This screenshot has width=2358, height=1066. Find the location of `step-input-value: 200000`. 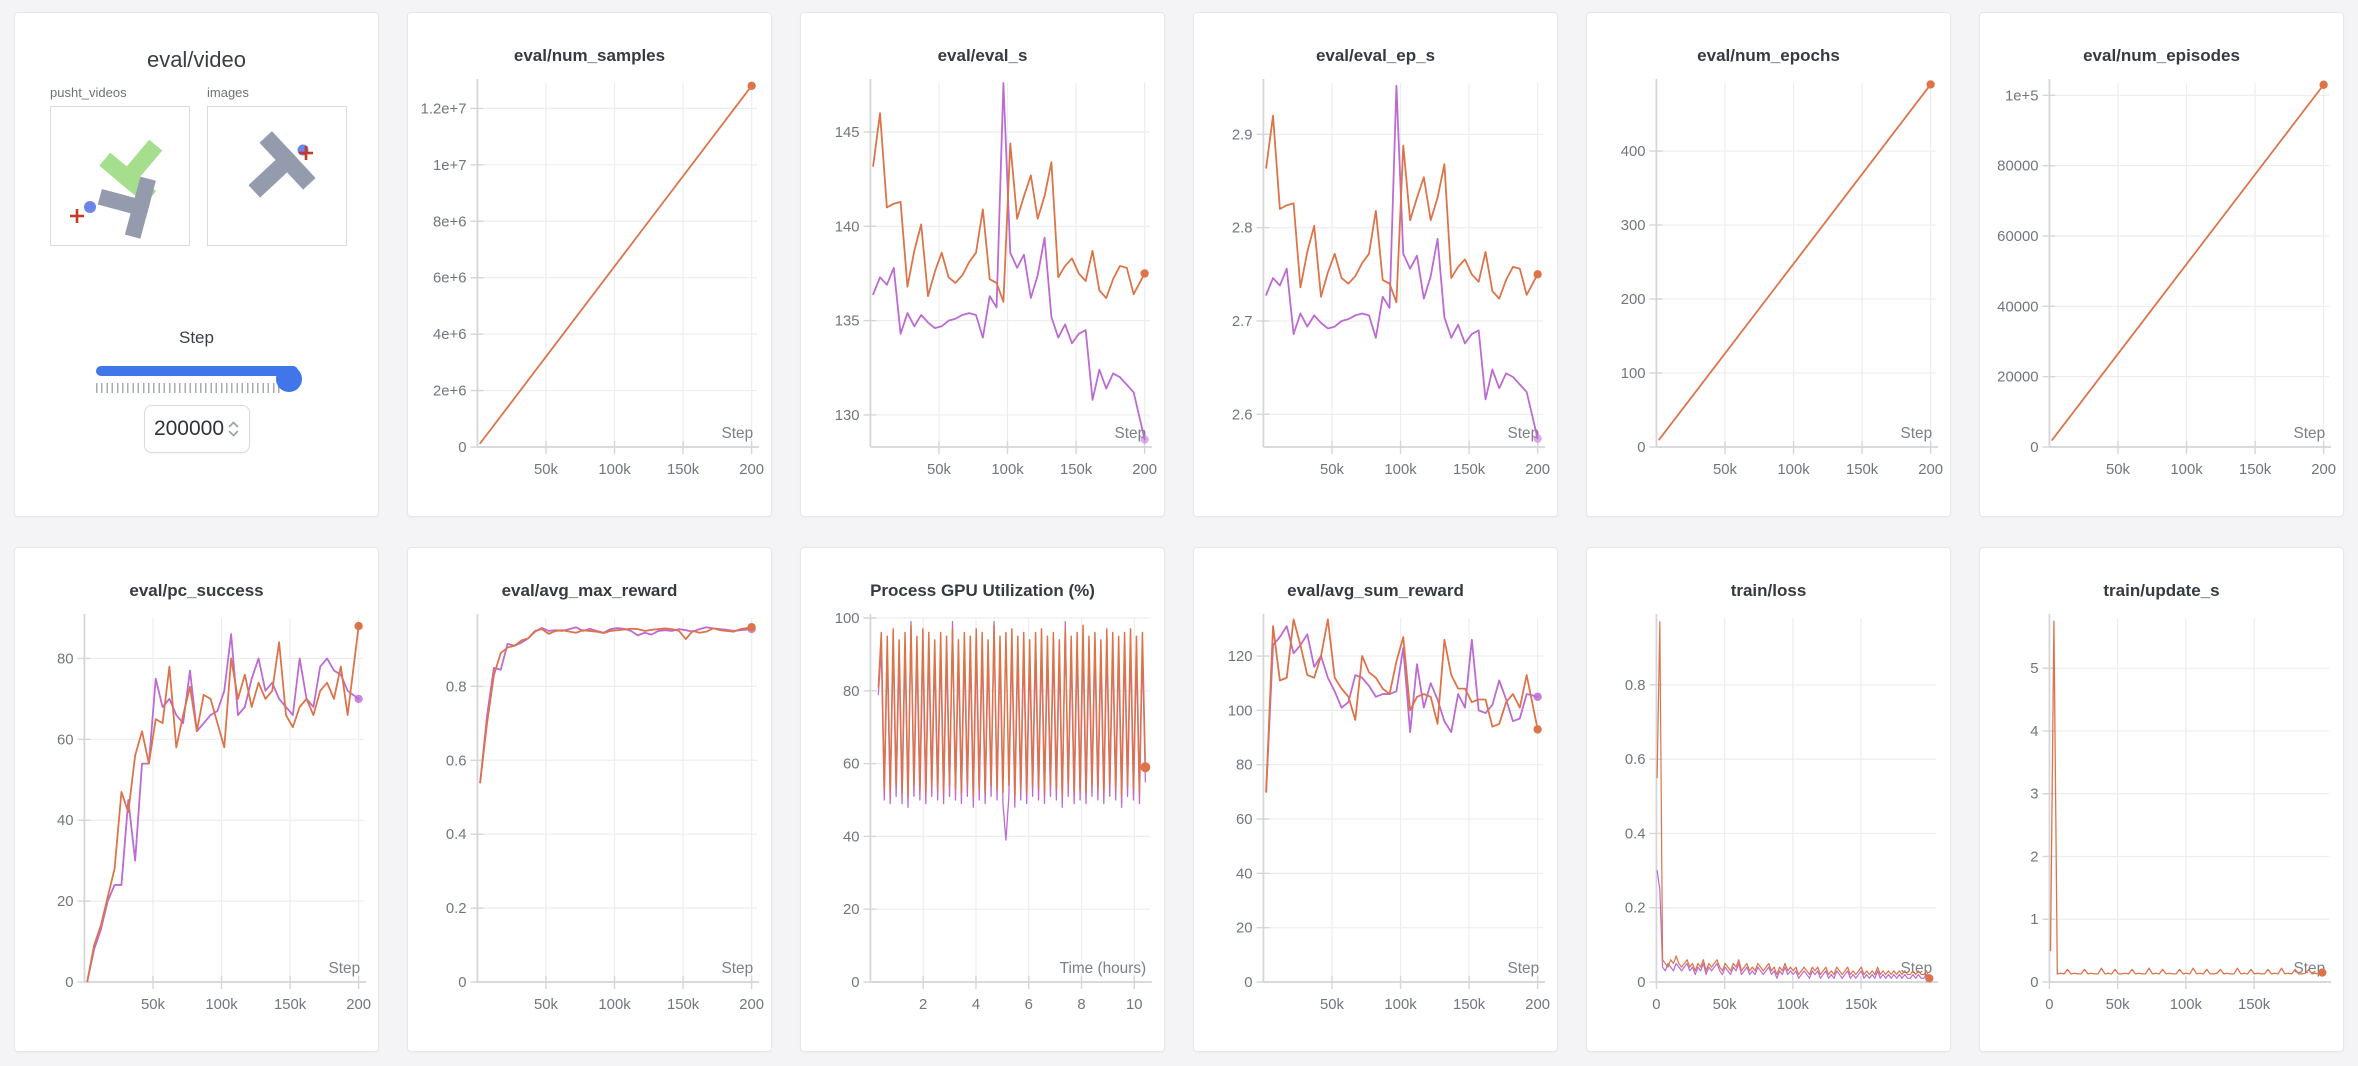

step-input-value: 200000 is located at coordinates (189, 428).